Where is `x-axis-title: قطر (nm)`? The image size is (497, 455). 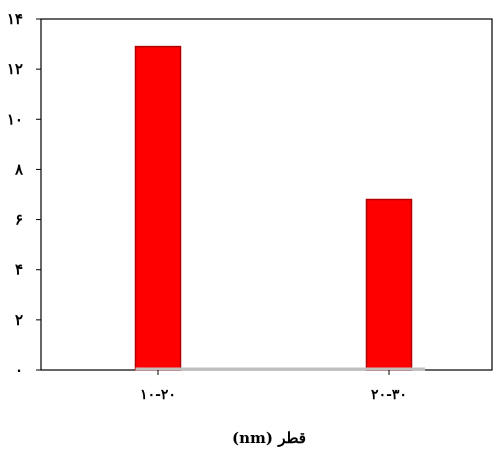
x-axis-title: قطر (nm) is located at coordinates (269, 438).